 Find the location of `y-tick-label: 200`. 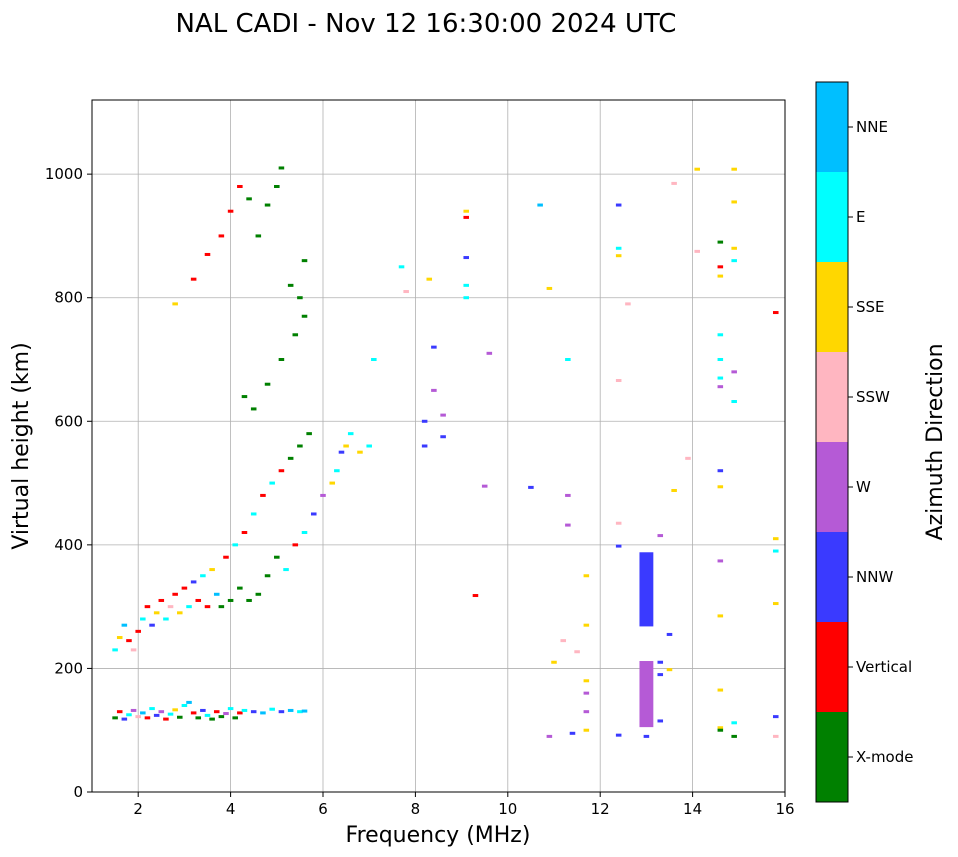

y-tick-label: 200 is located at coordinates (68, 668).